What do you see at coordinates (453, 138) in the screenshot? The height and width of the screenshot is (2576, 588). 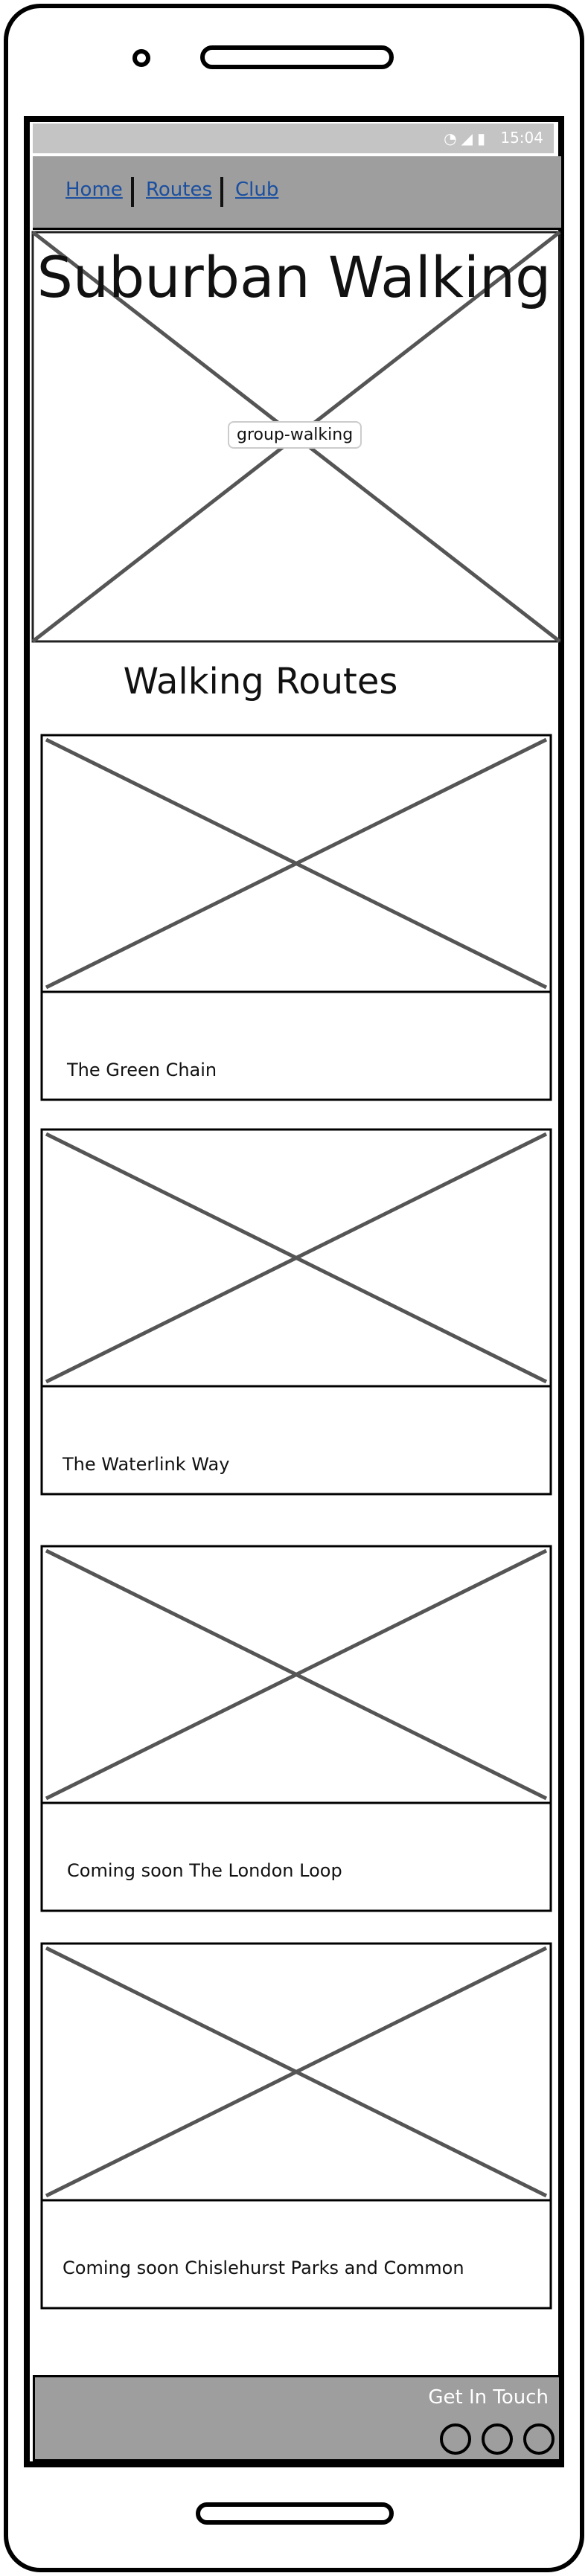 I see `wifi-icon: ◔` at bounding box center [453, 138].